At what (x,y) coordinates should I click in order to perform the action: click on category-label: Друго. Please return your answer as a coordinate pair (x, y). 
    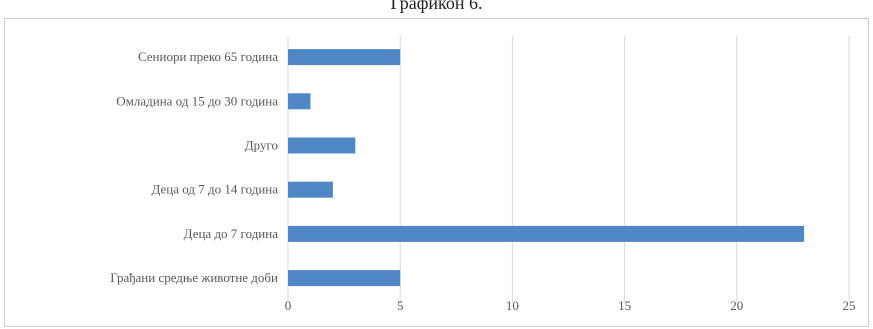
    Looking at the image, I should click on (261, 145).